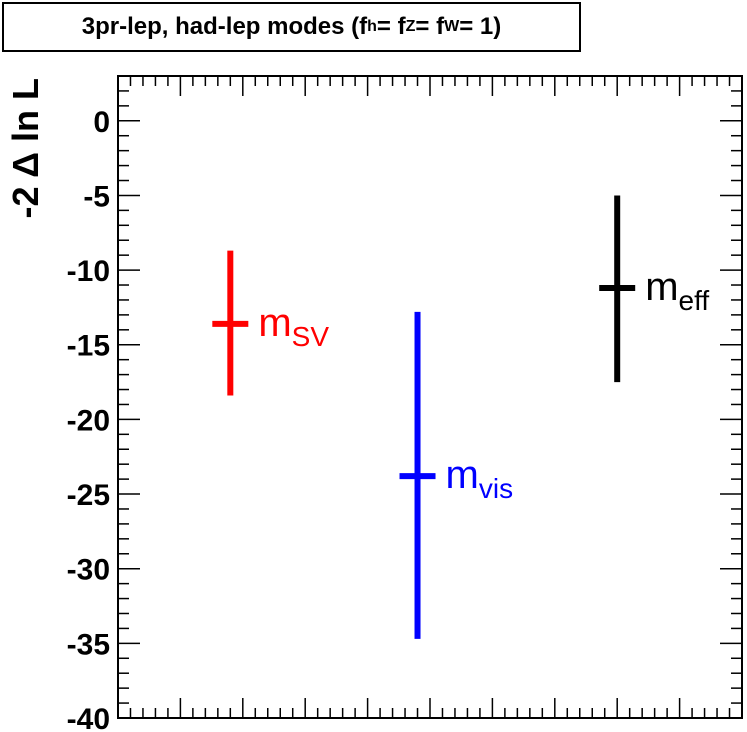 This screenshot has width=747, height=732. I want to click on y-axis-label: -2 Δ ln L, so click(25, 148).